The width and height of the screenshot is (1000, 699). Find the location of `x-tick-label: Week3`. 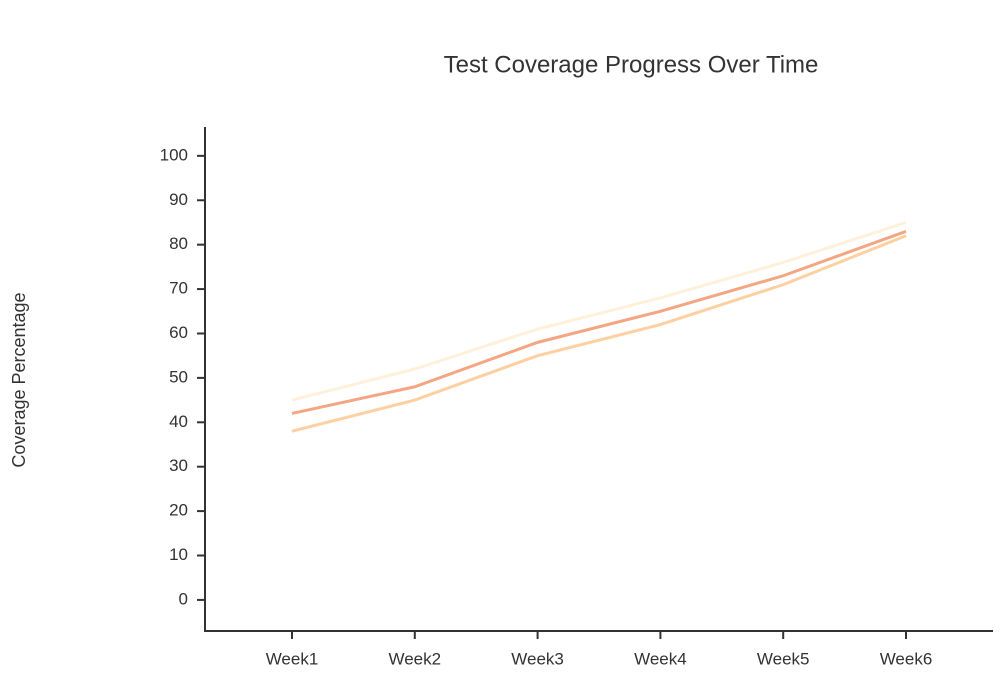

x-tick-label: Week3 is located at coordinates (537, 658).